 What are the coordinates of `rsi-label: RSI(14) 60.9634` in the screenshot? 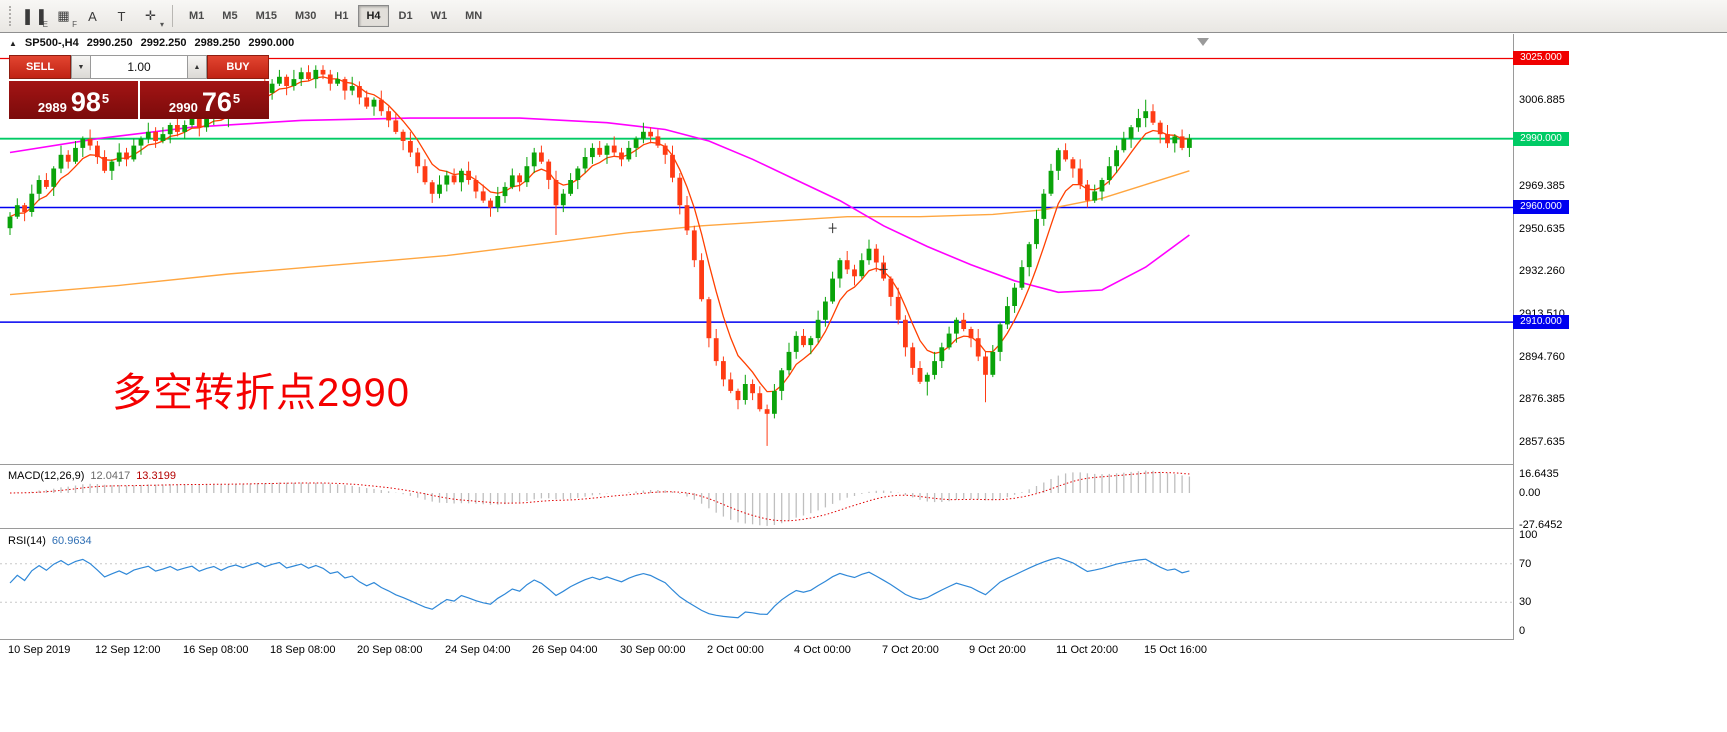 It's located at (50, 541).